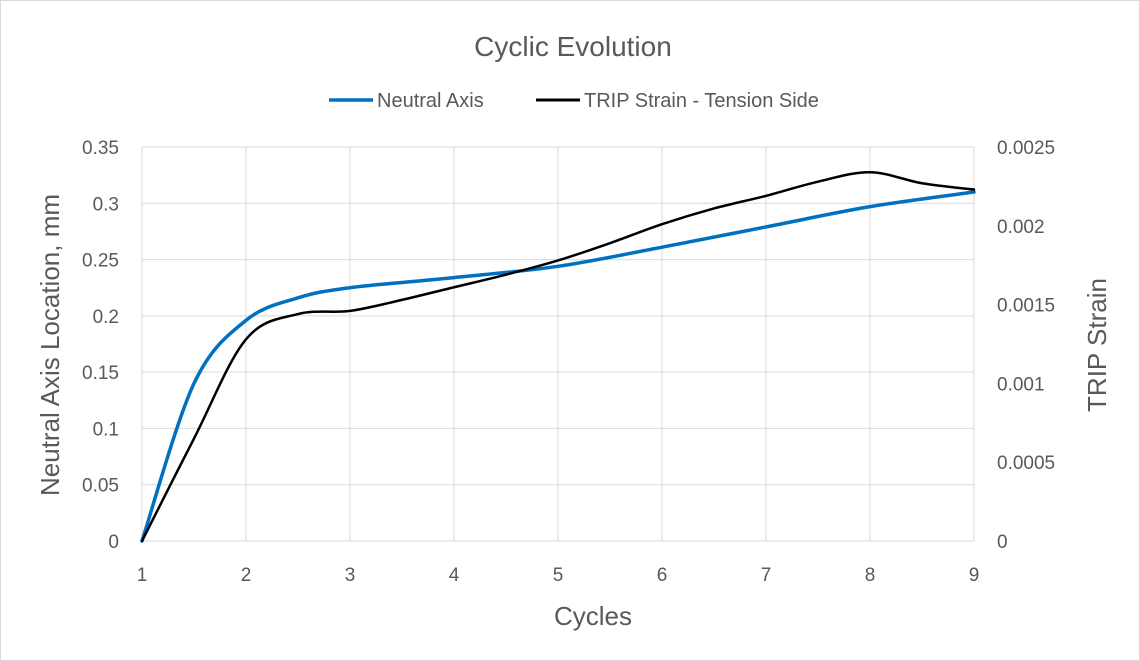 The height and width of the screenshot is (661, 1140). What do you see at coordinates (142, 575) in the screenshot?
I see `x-tick-label: 1` at bounding box center [142, 575].